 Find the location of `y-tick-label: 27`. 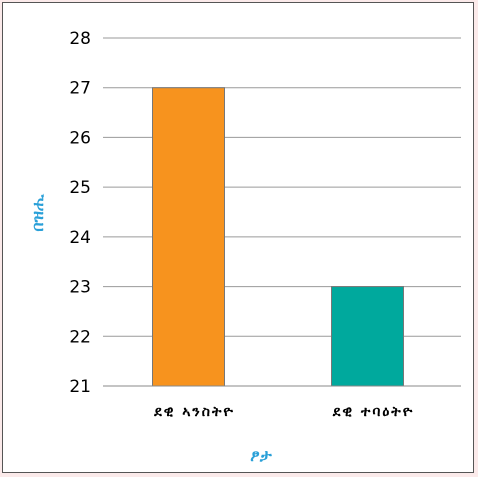

y-tick-label: 27 is located at coordinates (80, 89).